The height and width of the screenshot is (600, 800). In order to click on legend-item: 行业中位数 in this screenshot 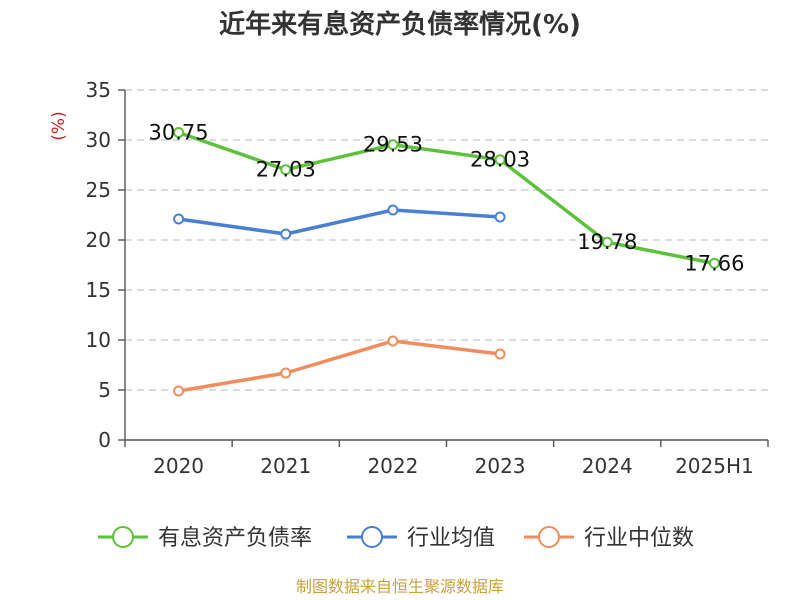, I will do `click(609, 538)`.